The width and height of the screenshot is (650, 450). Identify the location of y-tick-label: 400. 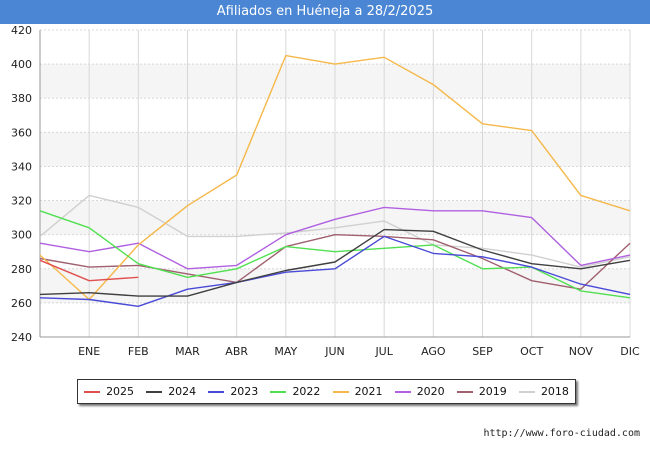
(21, 64).